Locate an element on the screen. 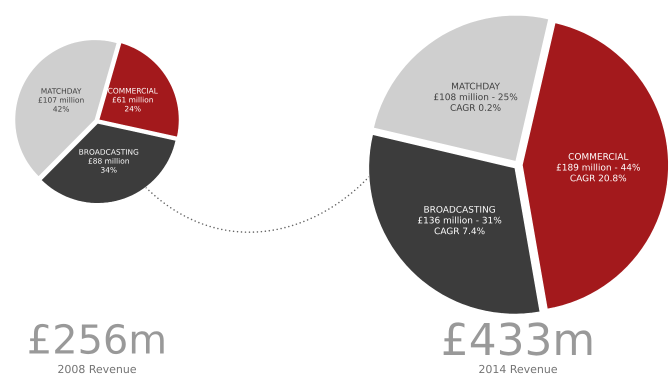 The height and width of the screenshot is (384, 672). text: £256m is located at coordinates (96, 339).